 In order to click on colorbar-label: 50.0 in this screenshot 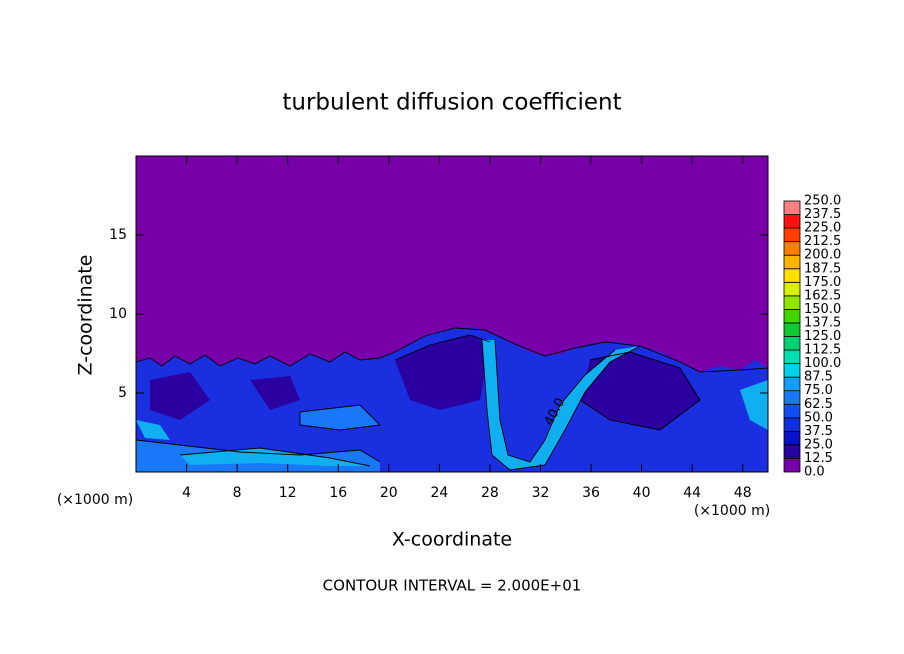, I will do `click(818, 417)`.